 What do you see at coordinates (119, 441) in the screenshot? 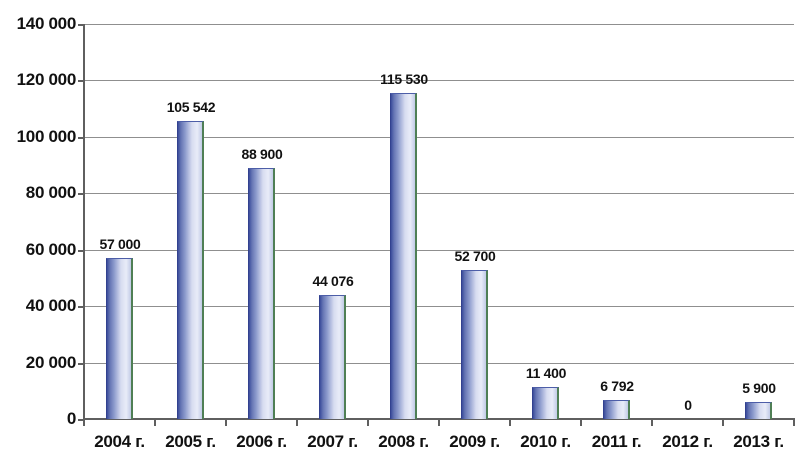
I see `x-axis-category-label: 2004 г.` at bounding box center [119, 441].